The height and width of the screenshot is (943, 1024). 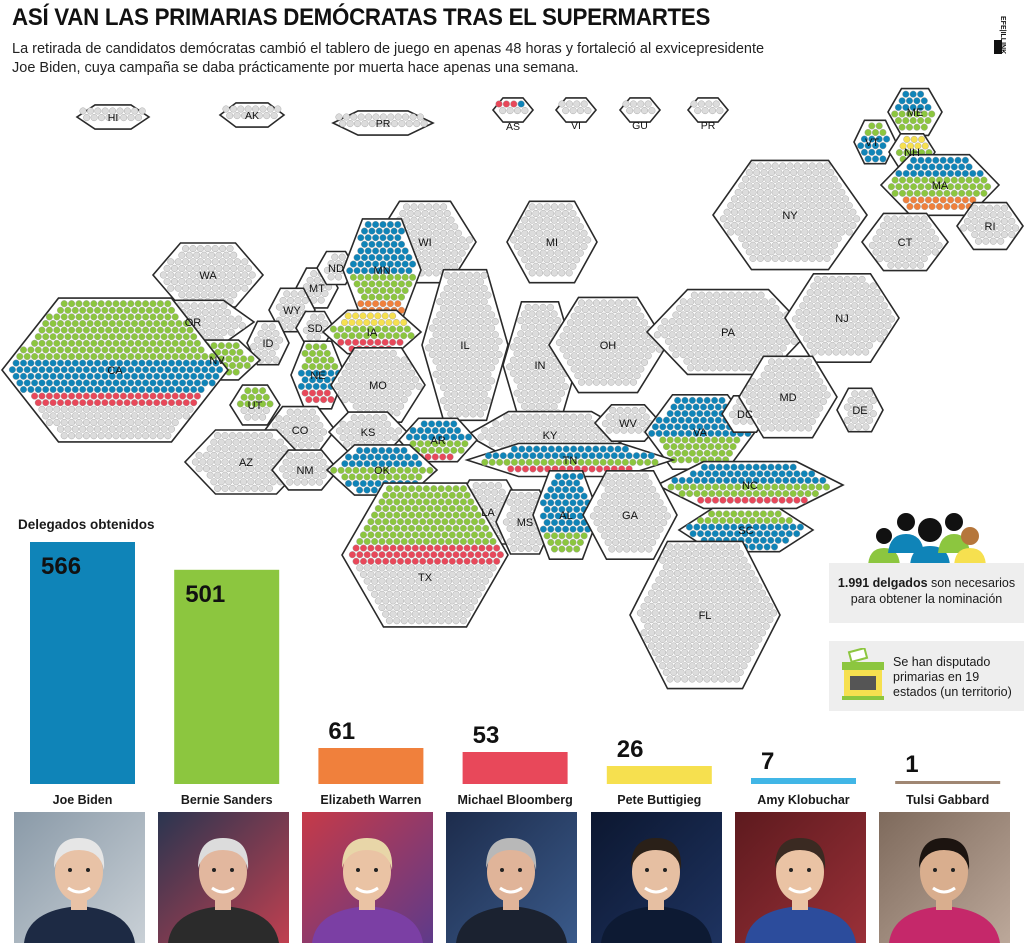 I want to click on state-label: UT, so click(x=255, y=406).